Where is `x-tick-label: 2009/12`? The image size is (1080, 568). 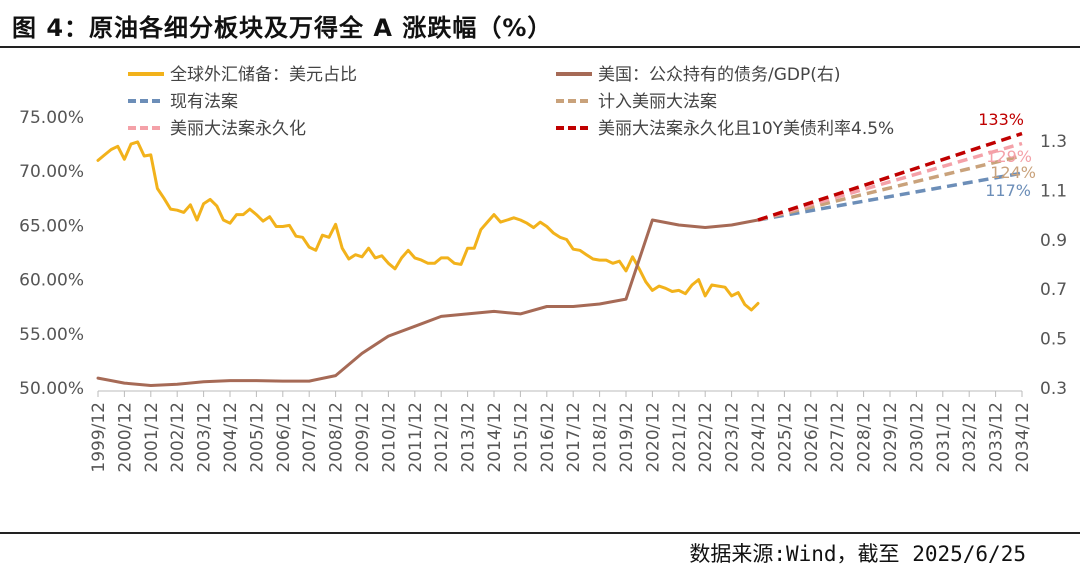 x-tick-label: 2009/12 is located at coordinates (363, 437).